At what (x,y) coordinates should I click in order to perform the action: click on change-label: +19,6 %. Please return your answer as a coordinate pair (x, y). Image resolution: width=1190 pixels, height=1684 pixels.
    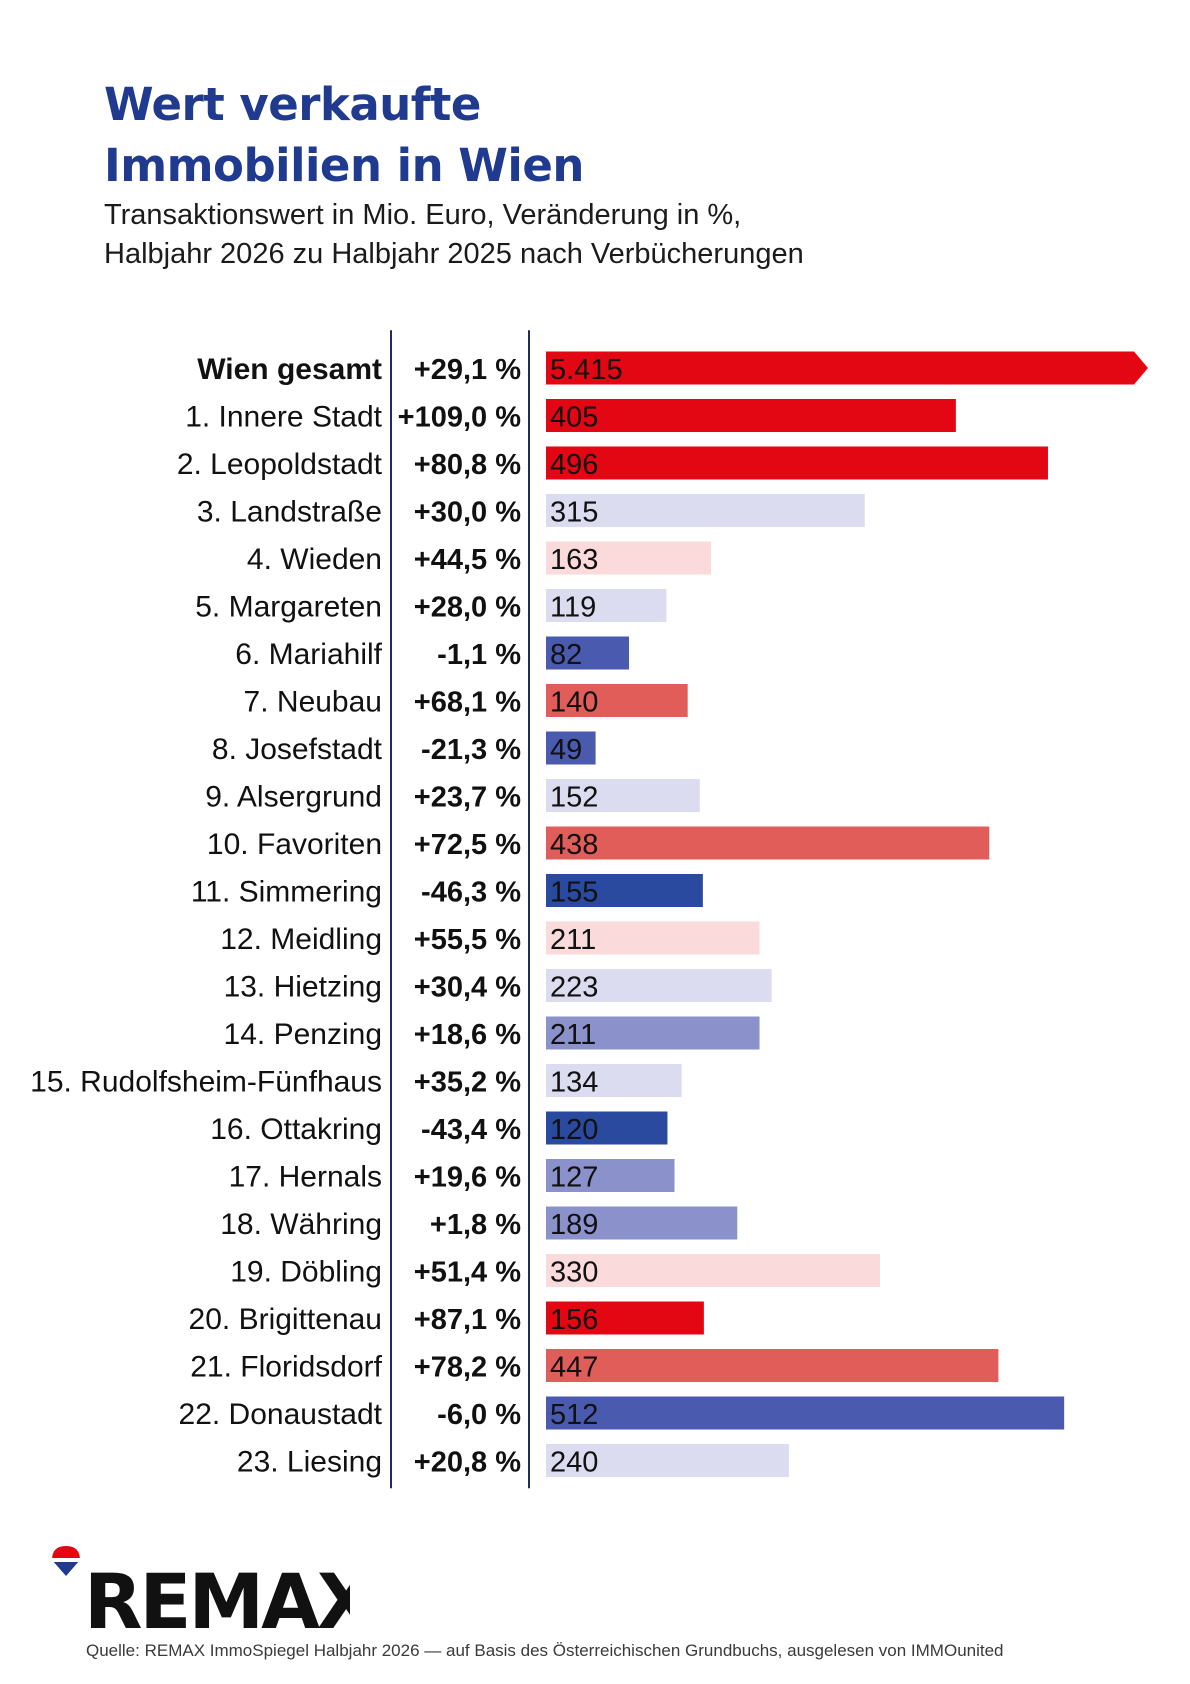
    Looking at the image, I should click on (467, 1178).